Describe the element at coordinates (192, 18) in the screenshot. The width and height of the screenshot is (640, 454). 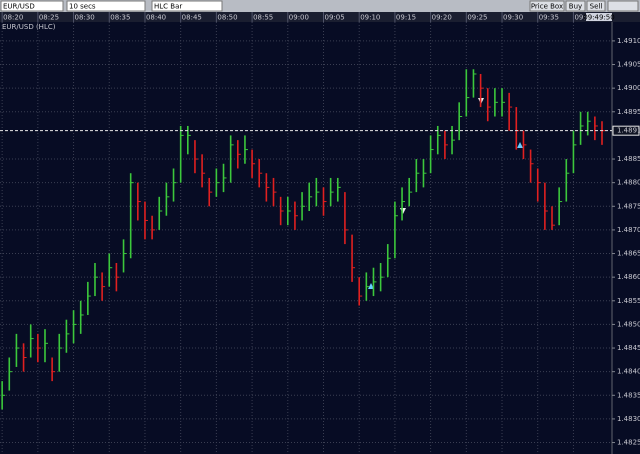
I see `x-tick-label: 08:45` at that location.